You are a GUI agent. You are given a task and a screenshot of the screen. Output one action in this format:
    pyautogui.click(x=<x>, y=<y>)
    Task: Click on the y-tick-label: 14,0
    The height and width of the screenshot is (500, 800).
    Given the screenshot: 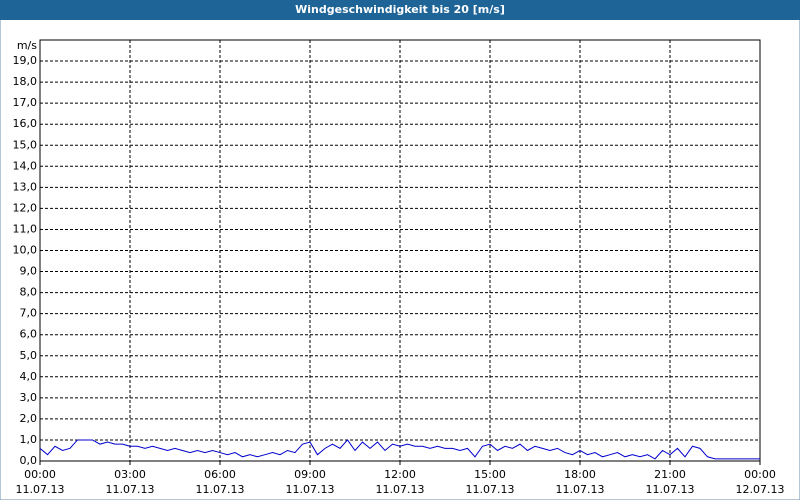 What is the action you would take?
    pyautogui.click(x=25, y=165)
    